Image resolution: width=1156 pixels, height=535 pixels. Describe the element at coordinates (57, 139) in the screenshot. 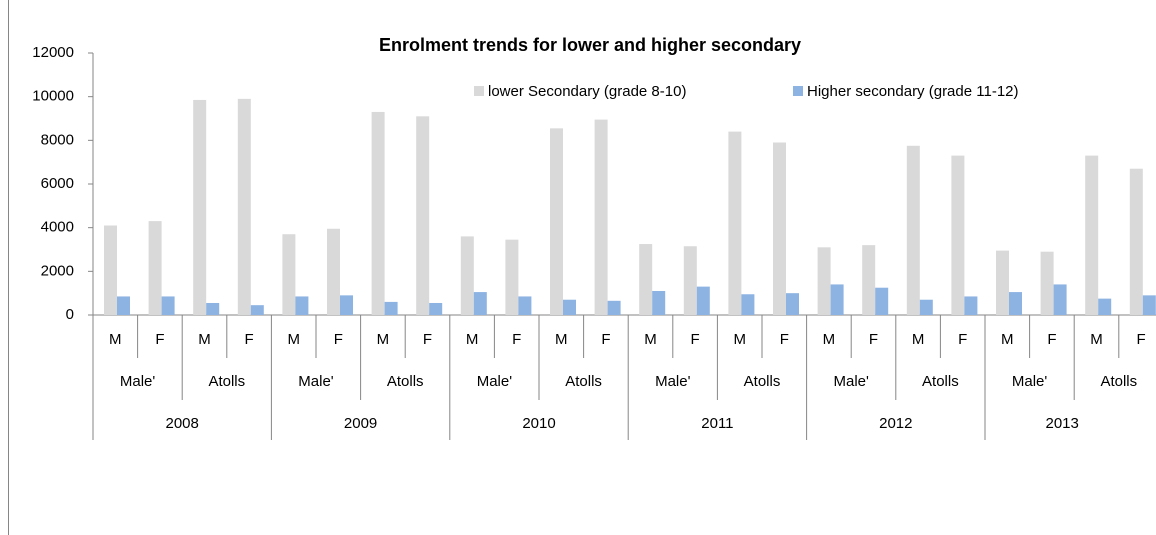

I see `y-tick-label: 8000` at that location.